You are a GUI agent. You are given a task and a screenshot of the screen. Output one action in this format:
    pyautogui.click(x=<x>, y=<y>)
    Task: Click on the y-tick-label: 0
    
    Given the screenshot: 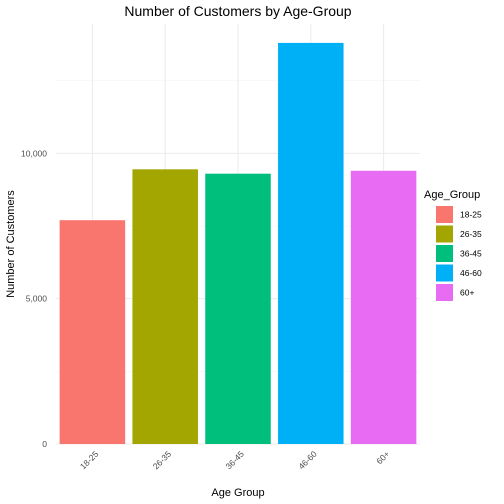 What is the action you would take?
    pyautogui.click(x=44, y=444)
    